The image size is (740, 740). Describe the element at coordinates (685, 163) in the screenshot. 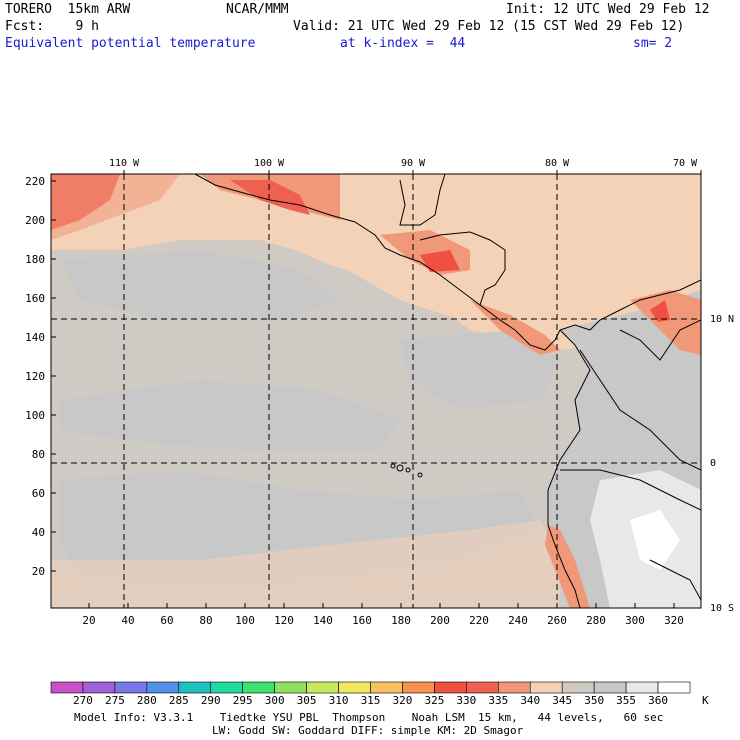

I see `lon-label: 70 W` at that location.